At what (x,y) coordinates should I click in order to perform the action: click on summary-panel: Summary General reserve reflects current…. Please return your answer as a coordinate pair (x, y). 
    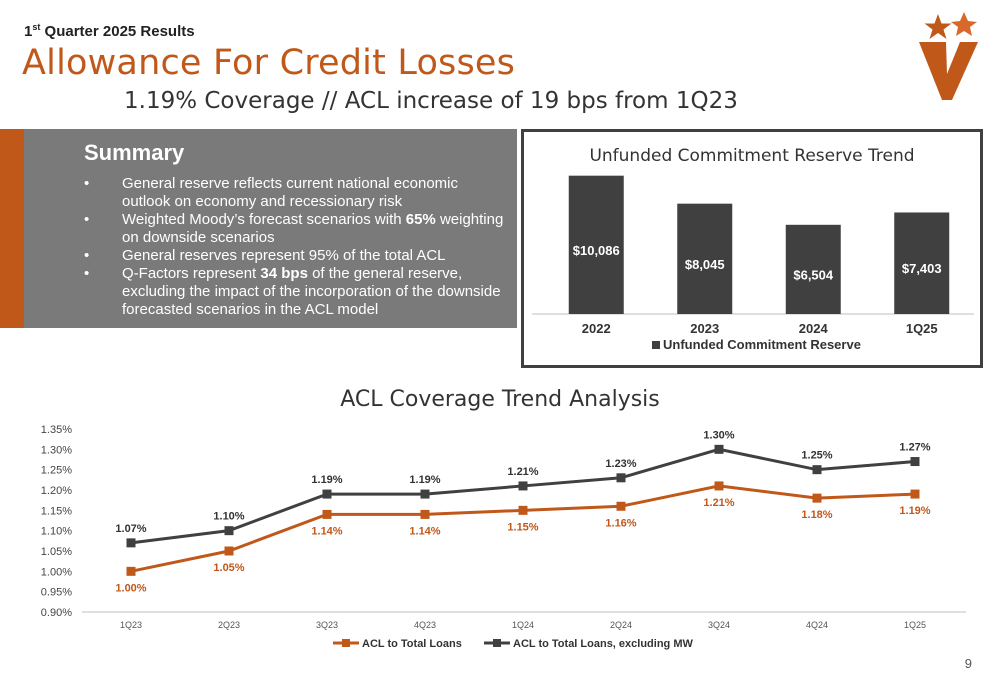
    Looking at the image, I should click on (270, 228).